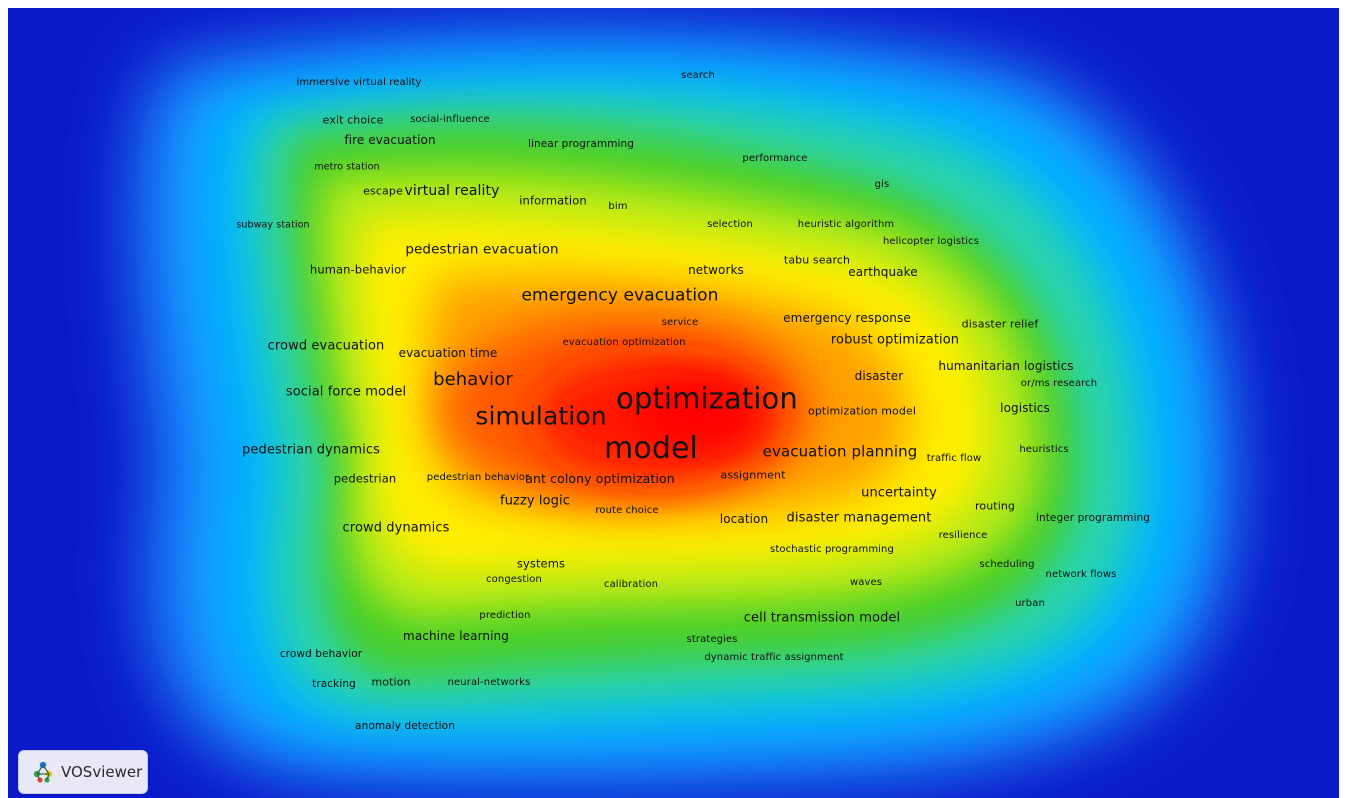 The image size is (1347, 798). What do you see at coordinates (102, 772) in the screenshot?
I see `brand-name: VOSviewer` at bounding box center [102, 772].